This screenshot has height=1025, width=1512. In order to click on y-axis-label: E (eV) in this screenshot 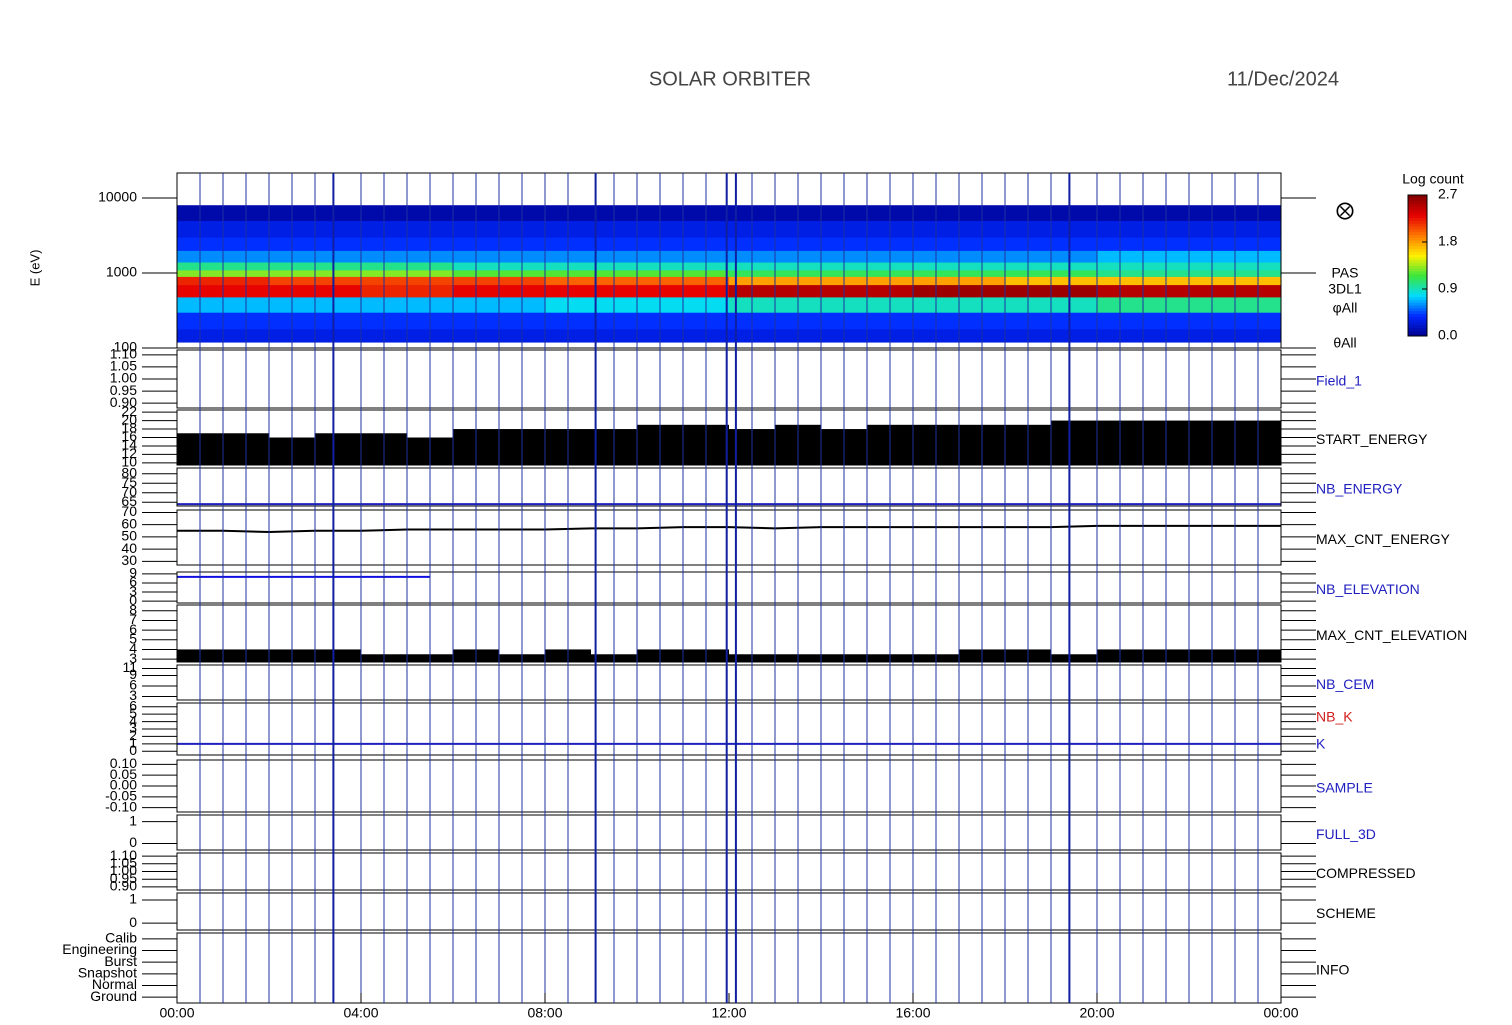, I will do `click(34, 268)`.